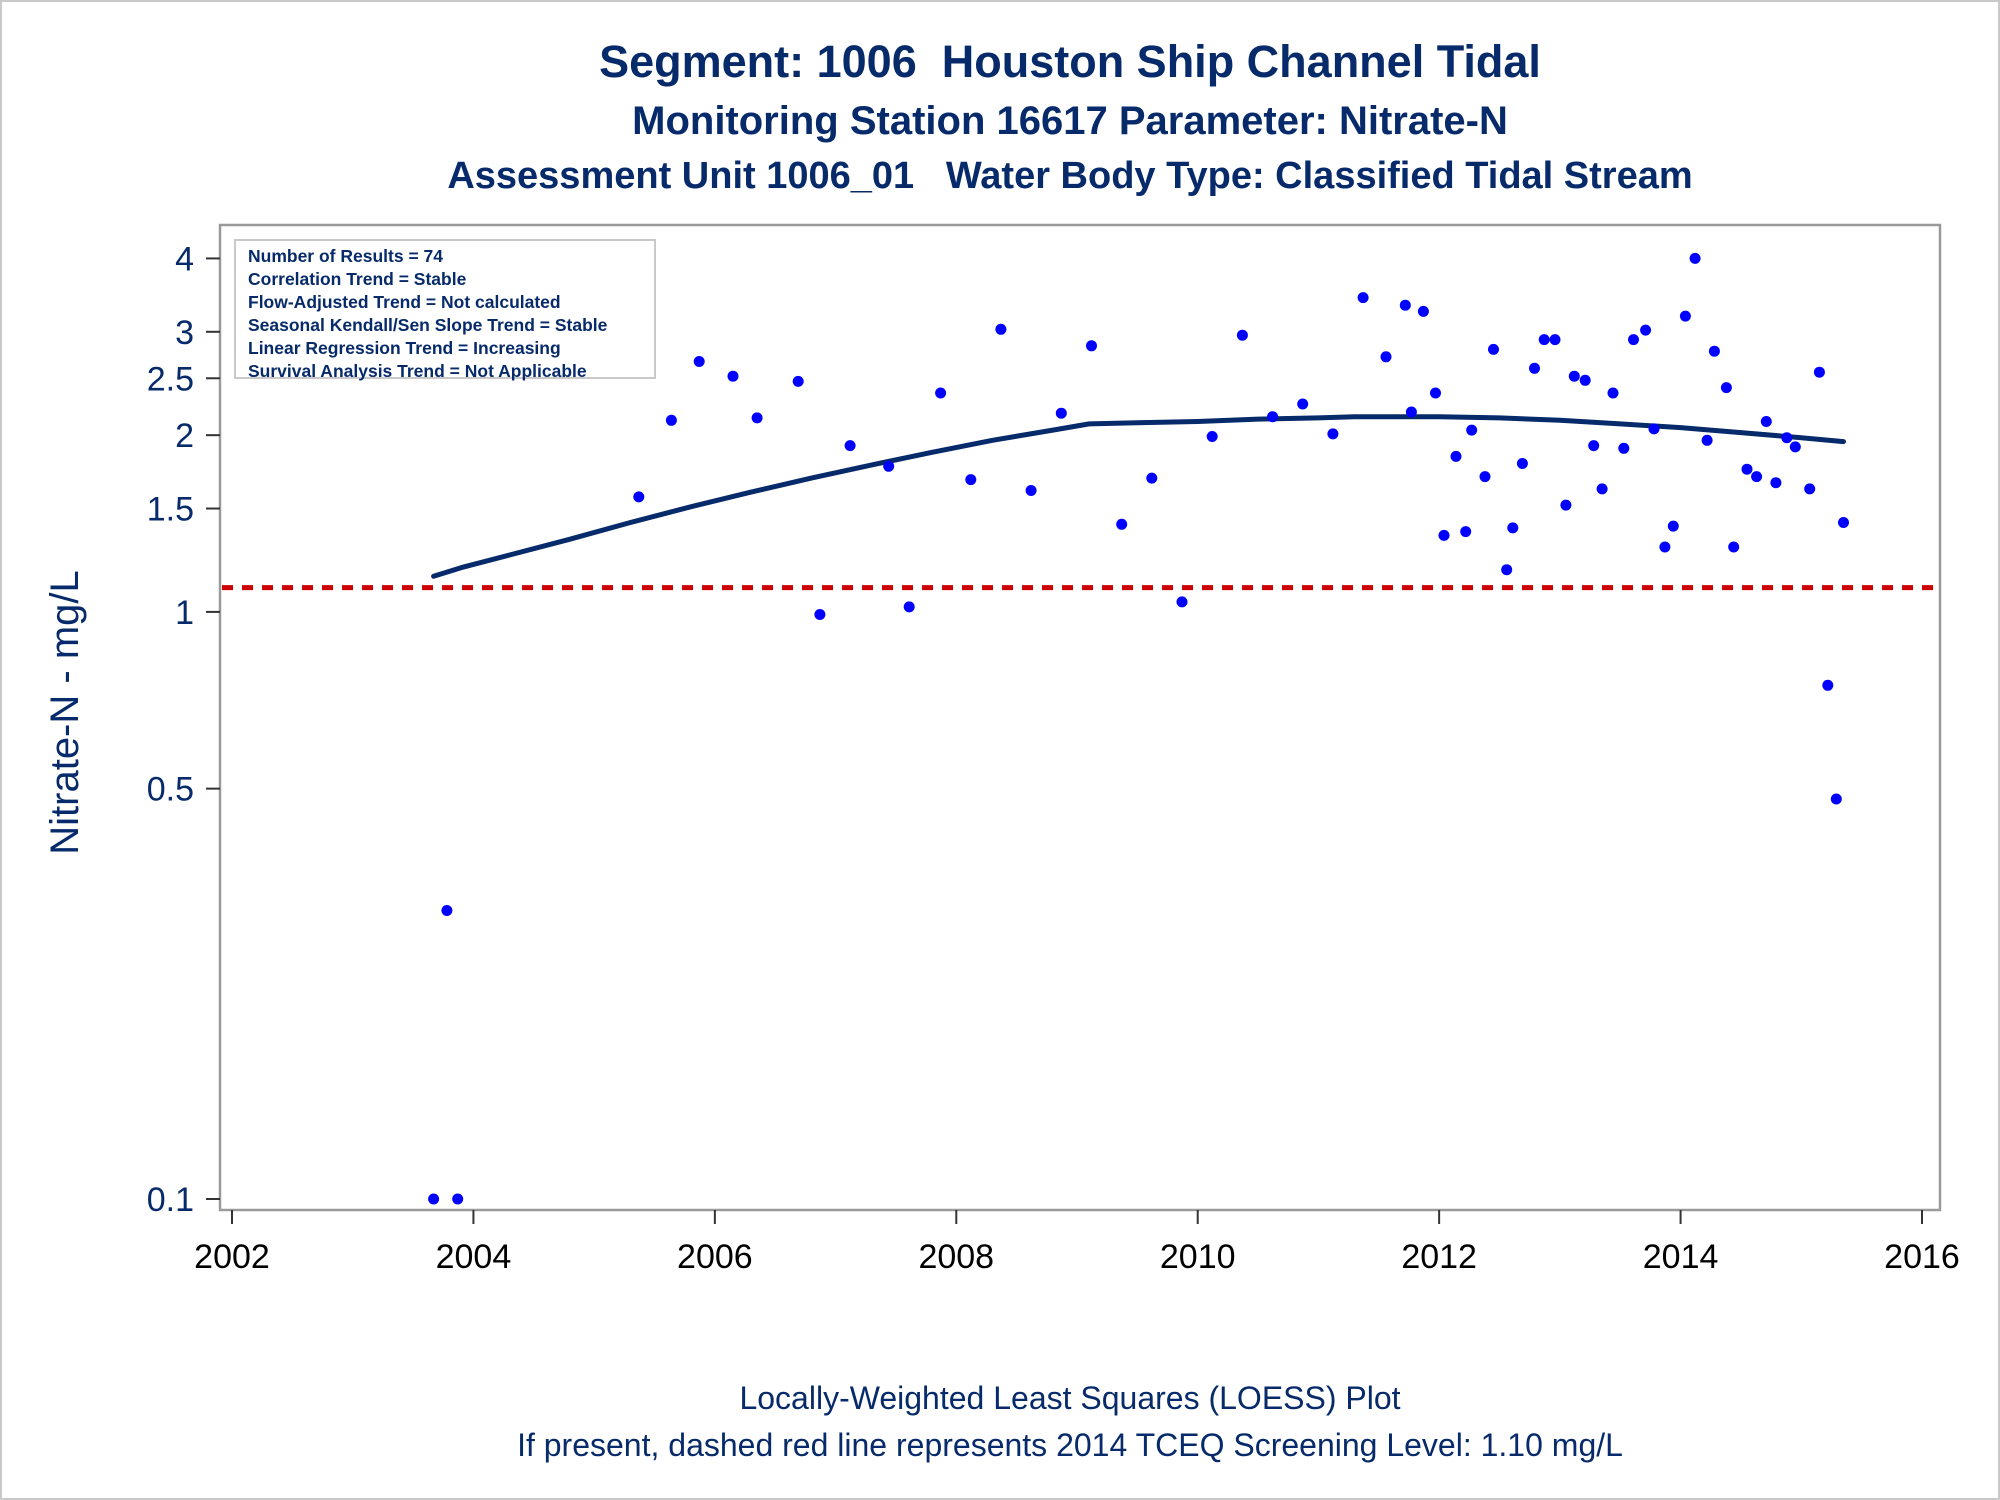 The image size is (2000, 1500). I want to click on loess-layer, so click(1138, 496).